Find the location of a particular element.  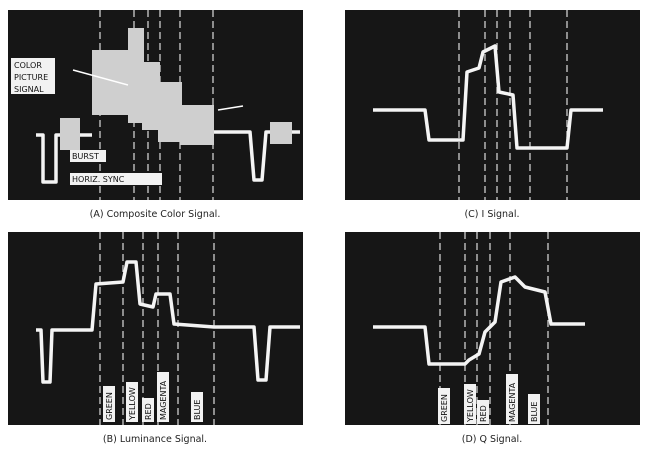

label: SIGNAL is located at coordinates (29, 89).